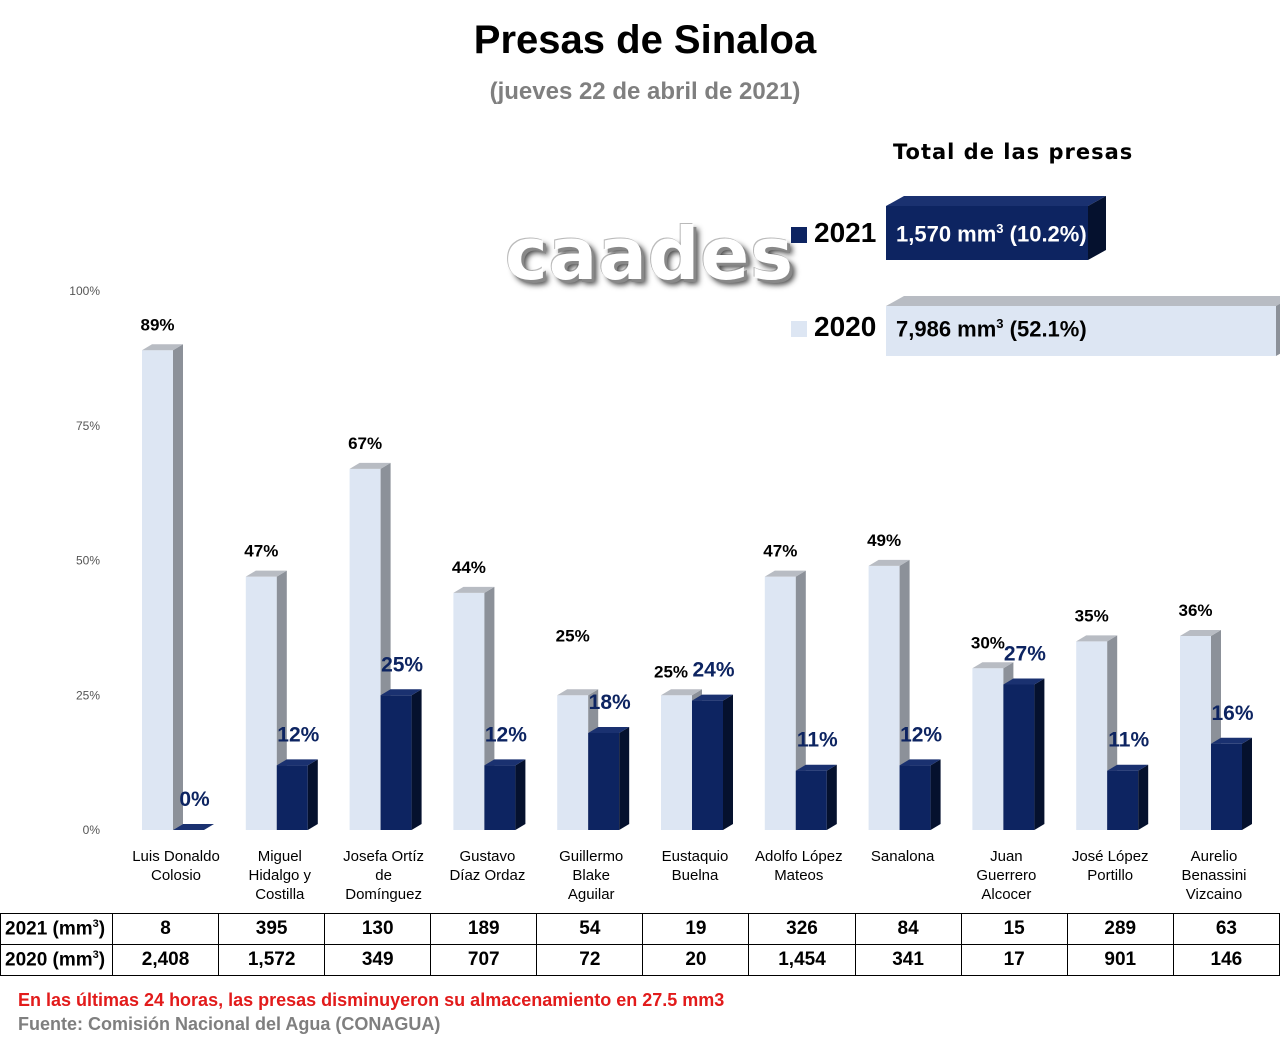 The width and height of the screenshot is (1280, 1047). What do you see at coordinates (799, 235) in the screenshot?
I see `legend-2021-swatch` at bounding box center [799, 235].